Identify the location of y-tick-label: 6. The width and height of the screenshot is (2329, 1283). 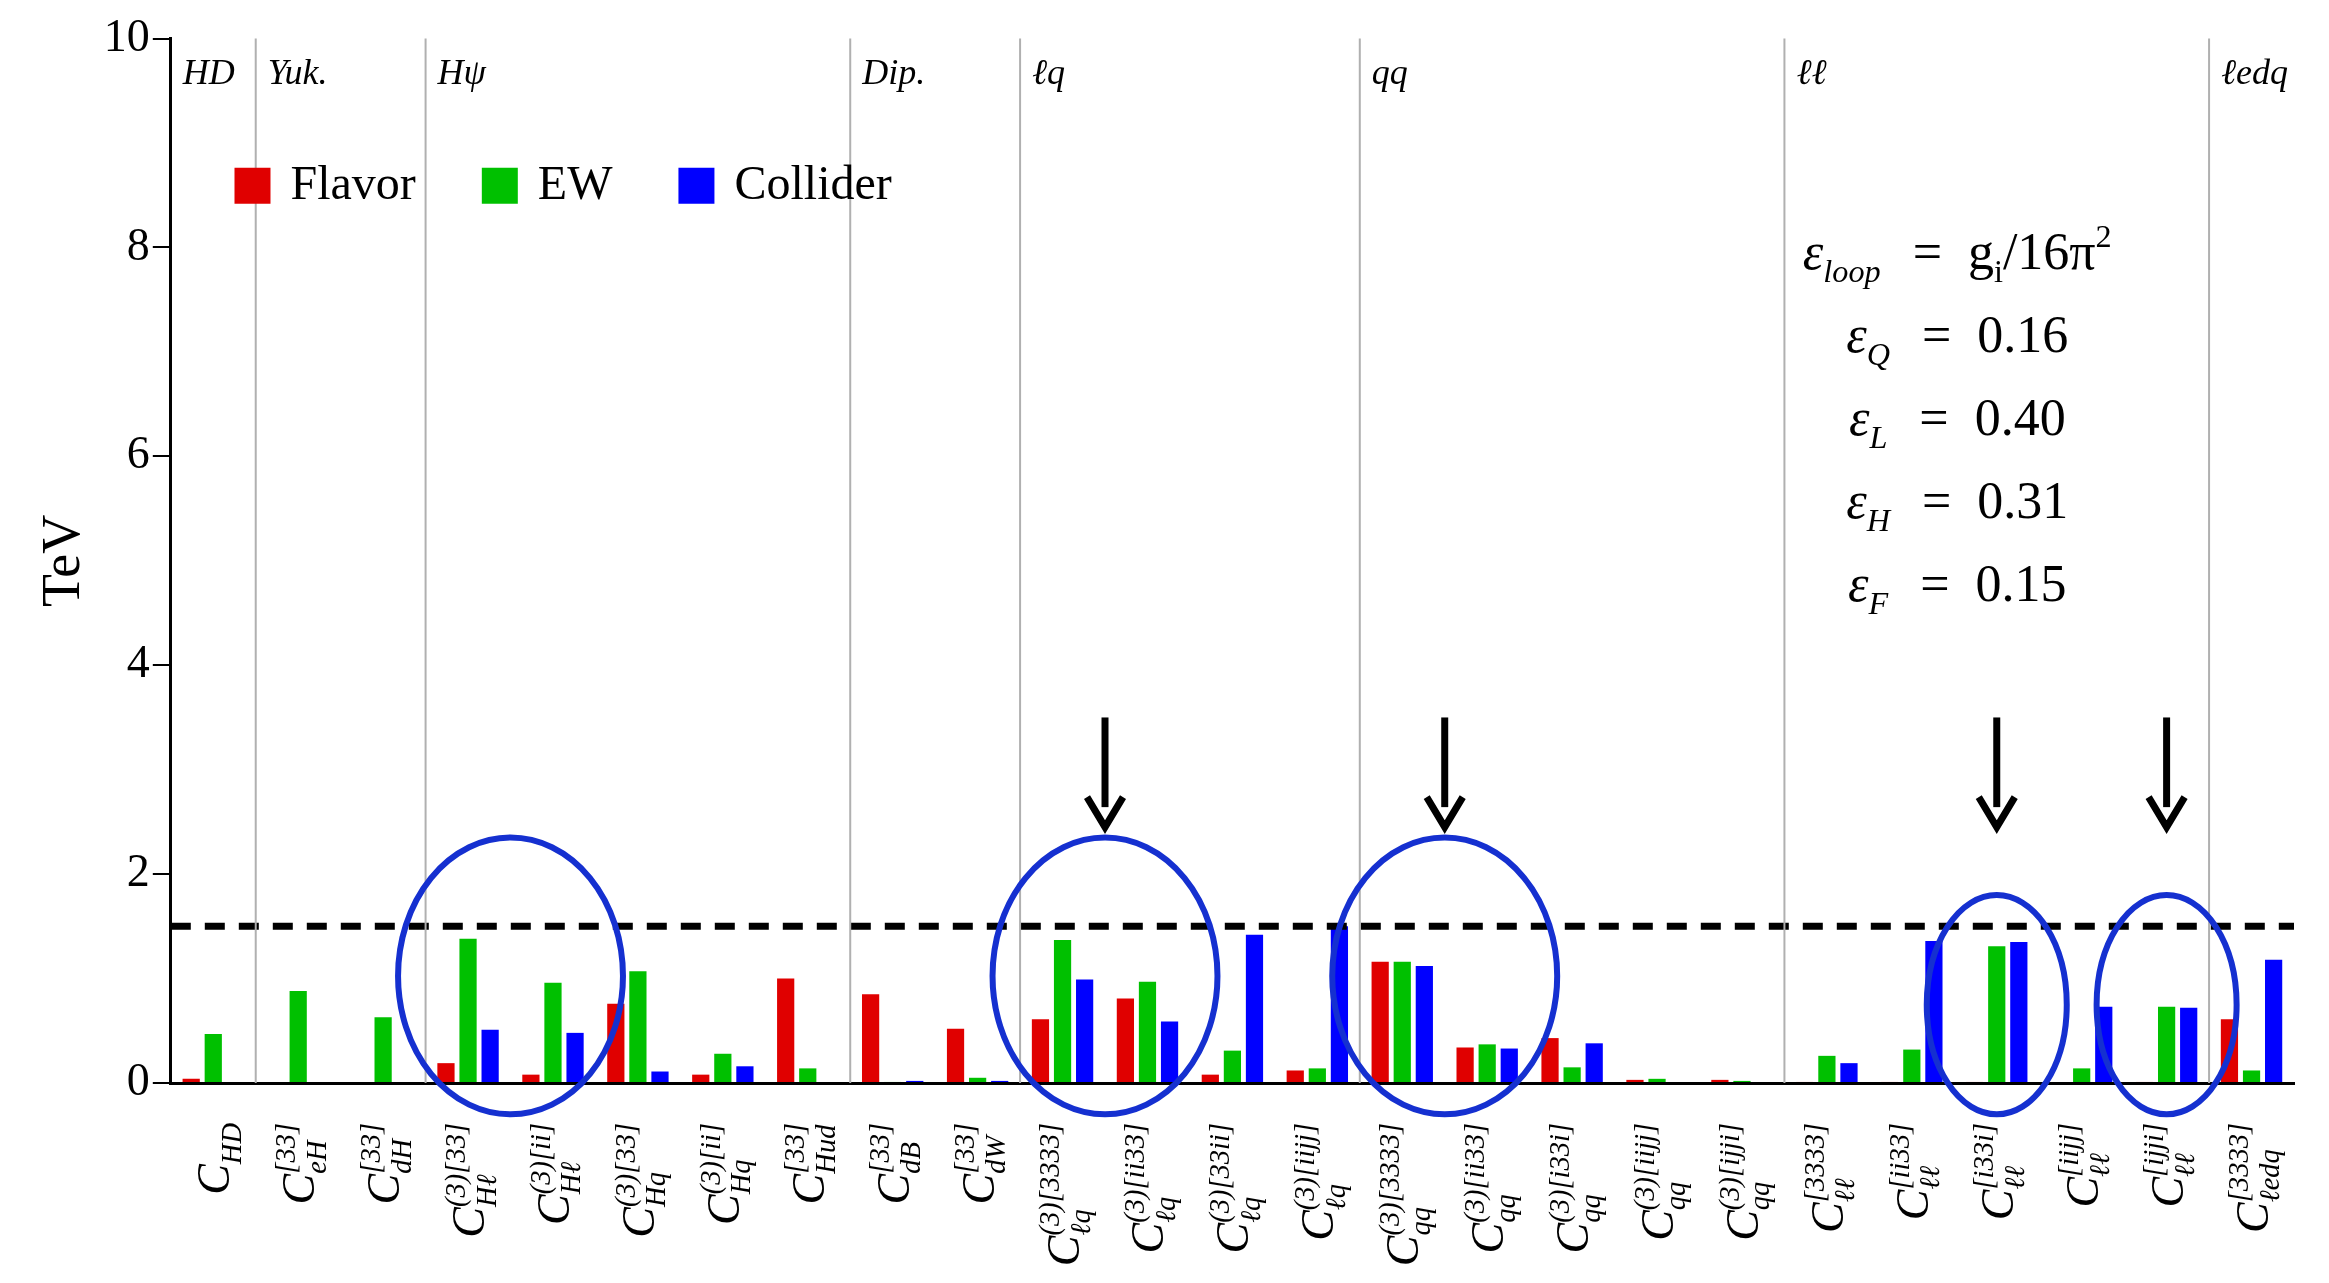
(138, 453).